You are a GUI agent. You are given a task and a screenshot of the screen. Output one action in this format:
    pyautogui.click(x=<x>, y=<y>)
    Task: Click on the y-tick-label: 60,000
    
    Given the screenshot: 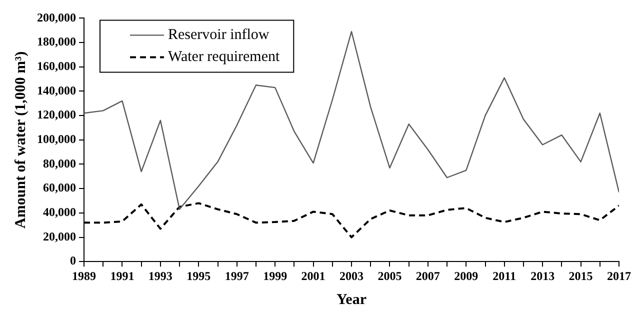 What is the action you would take?
    pyautogui.click(x=59, y=187)
    